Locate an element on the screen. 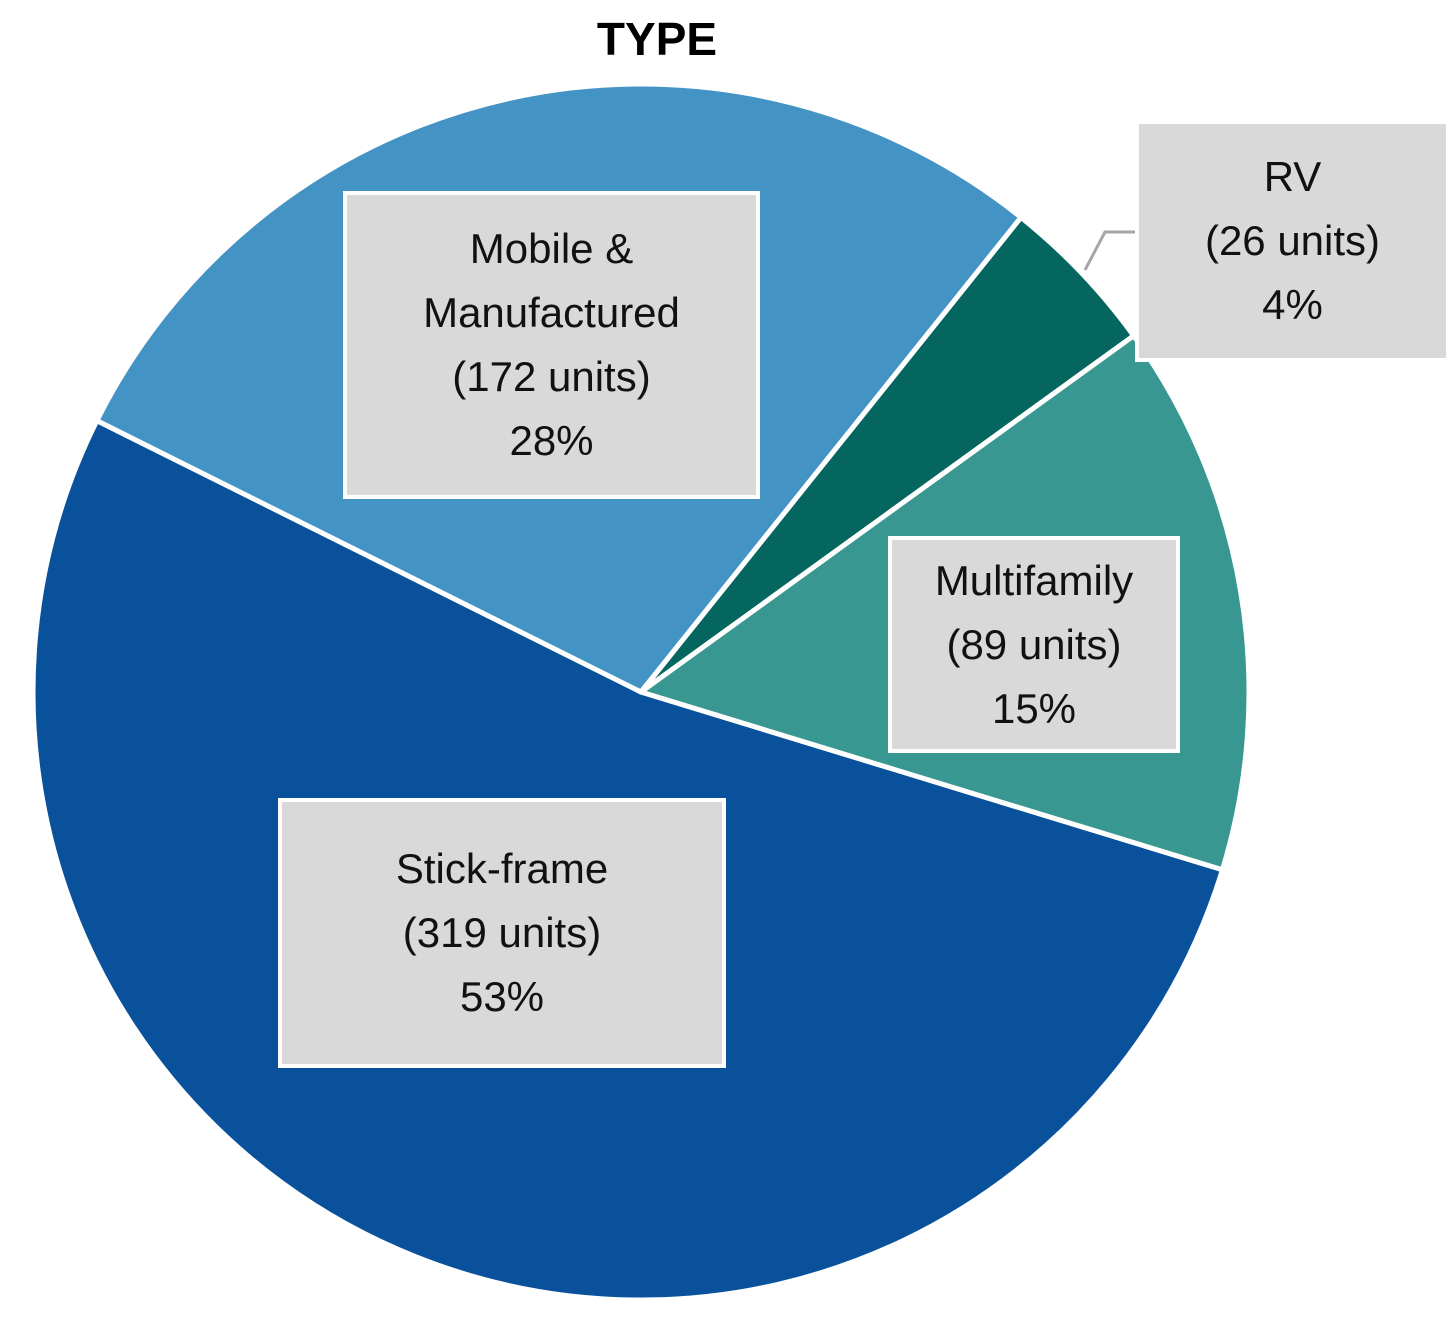 The height and width of the screenshot is (1337, 1450). data-label: Mobile & Manufactured (172 units) 28% is located at coordinates (551, 345).